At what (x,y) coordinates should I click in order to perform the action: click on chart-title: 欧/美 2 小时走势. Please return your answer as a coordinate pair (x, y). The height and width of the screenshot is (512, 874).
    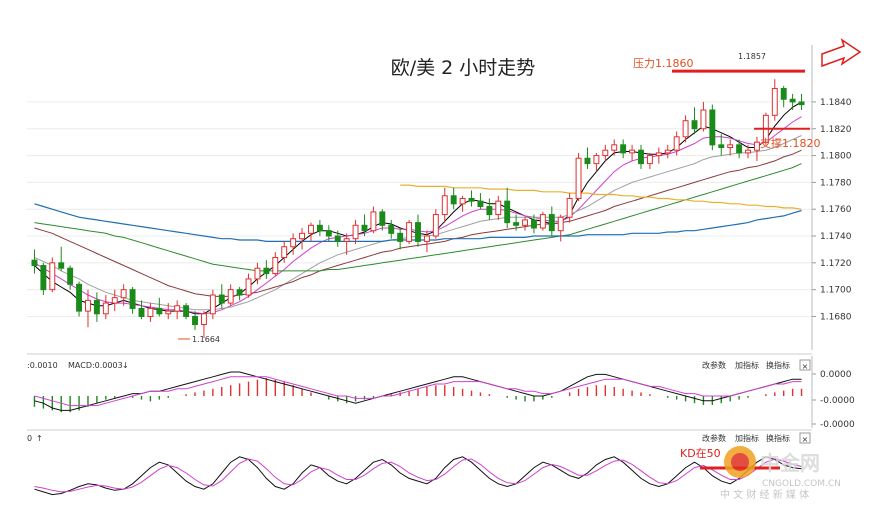
    Looking at the image, I should click on (463, 68).